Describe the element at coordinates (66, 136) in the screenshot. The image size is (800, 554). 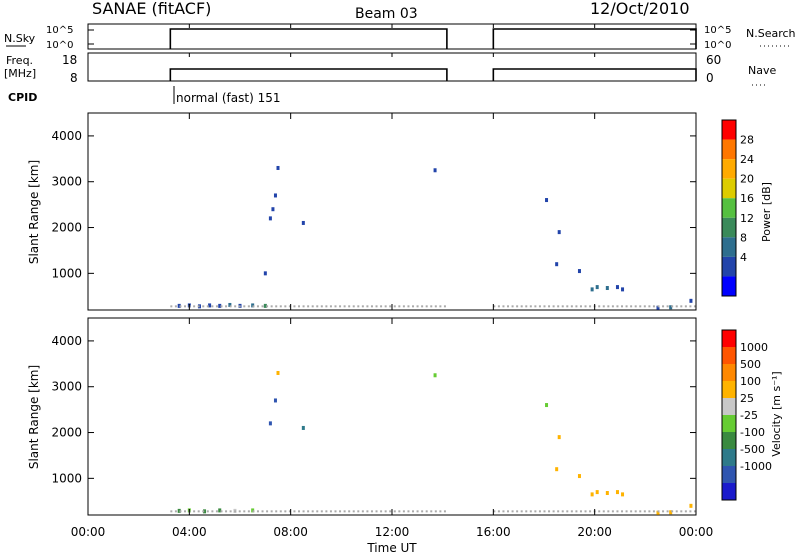
I see `range-tick-label: 4000` at that location.